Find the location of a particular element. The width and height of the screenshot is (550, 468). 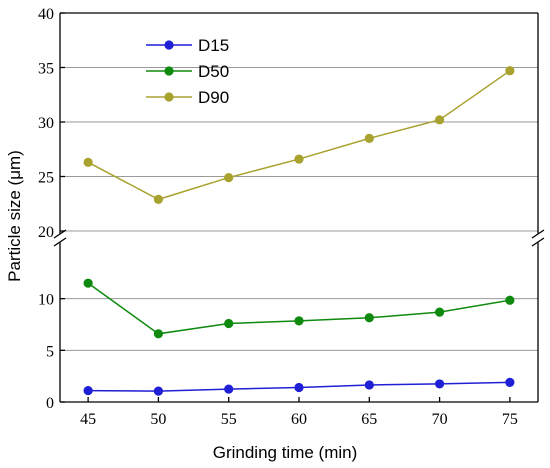

y-tick-label: 30 is located at coordinates (46, 123).